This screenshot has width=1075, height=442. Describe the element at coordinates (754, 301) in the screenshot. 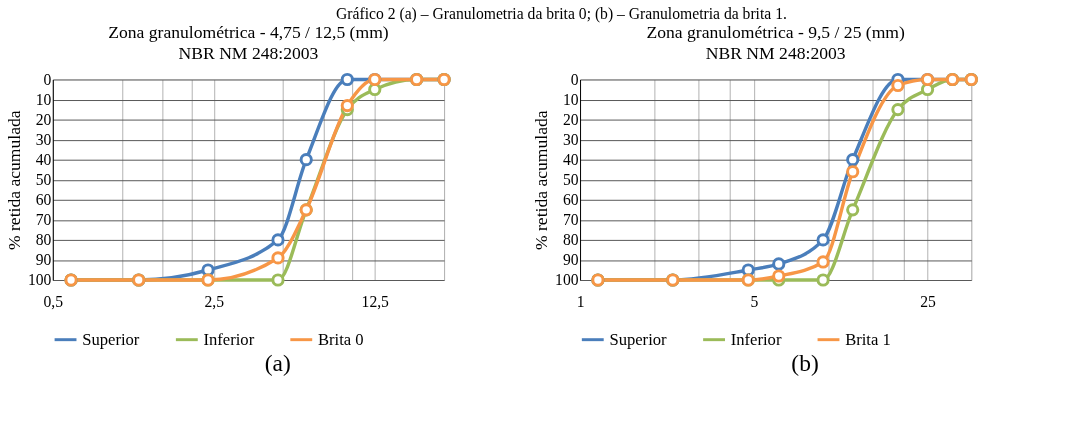

I see `x-tick-label: 5` at that location.